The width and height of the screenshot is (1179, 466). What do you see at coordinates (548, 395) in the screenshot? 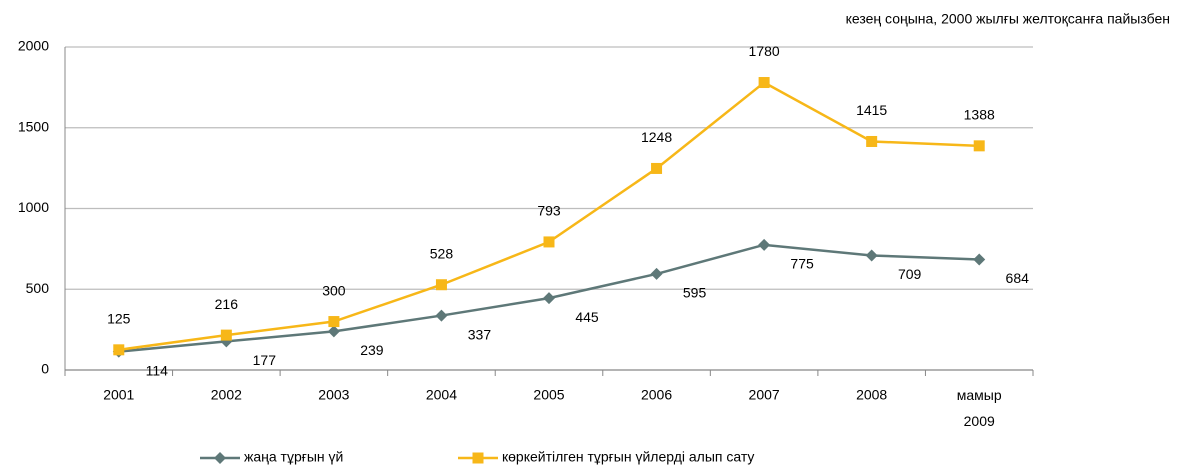
I see `x-tick-label: 2005` at bounding box center [548, 395].